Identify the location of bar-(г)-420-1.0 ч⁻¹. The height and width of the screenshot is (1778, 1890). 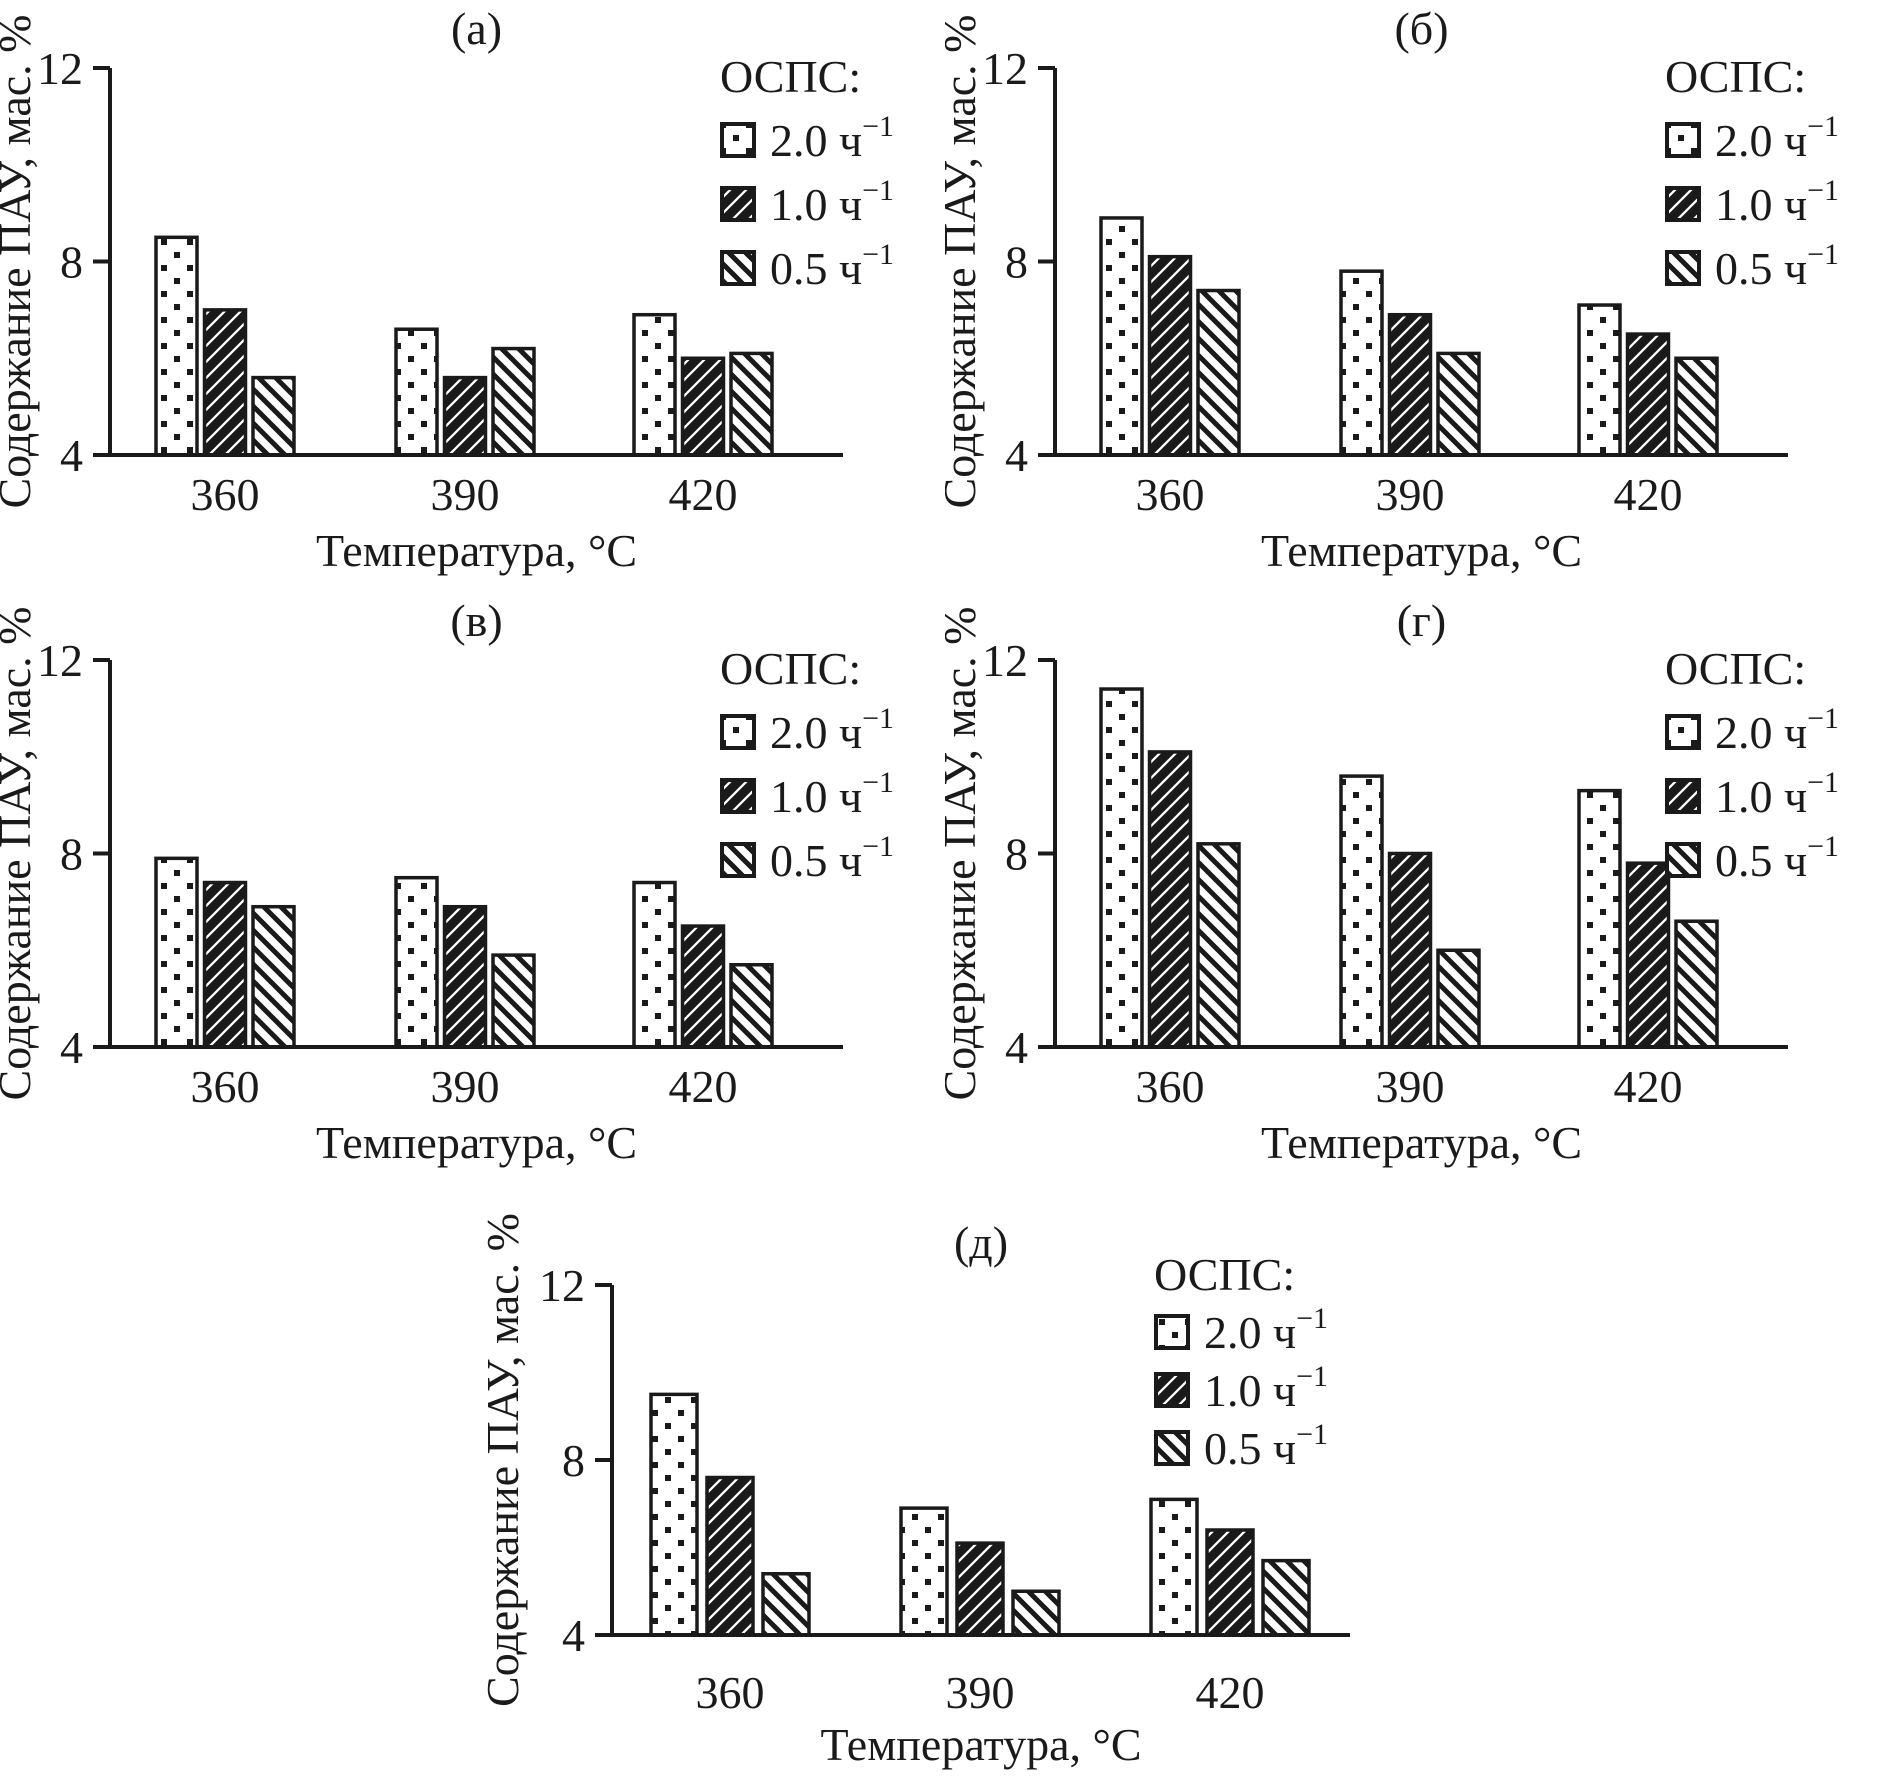
(1648, 955).